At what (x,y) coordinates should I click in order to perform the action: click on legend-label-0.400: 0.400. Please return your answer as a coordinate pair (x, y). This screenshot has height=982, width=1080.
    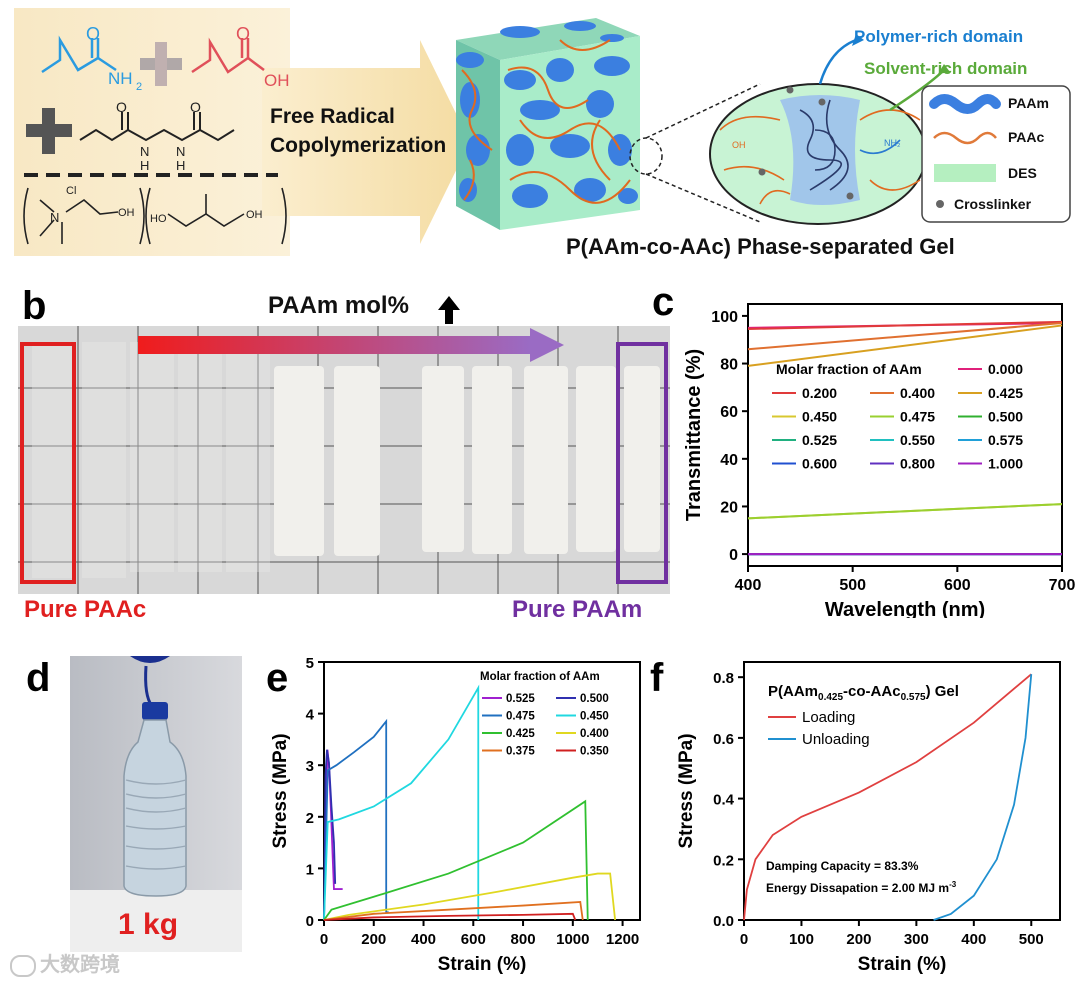
    Looking at the image, I should click on (594, 734).